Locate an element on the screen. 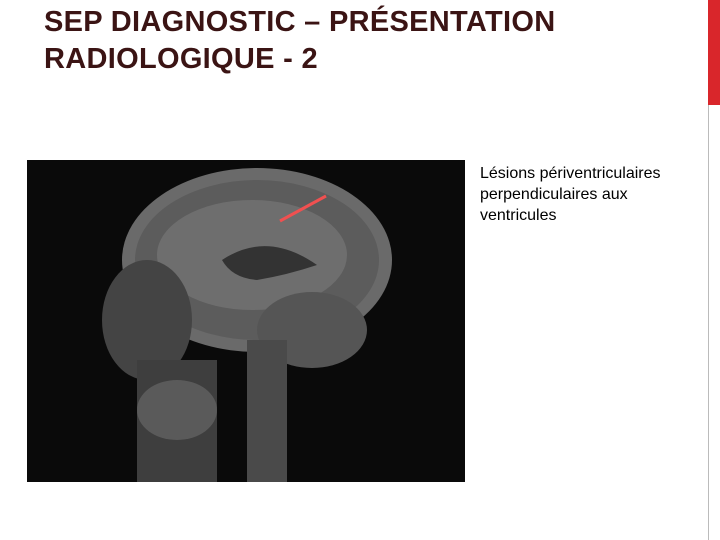 The image size is (720, 540). divider is located at coordinates (708, 322).